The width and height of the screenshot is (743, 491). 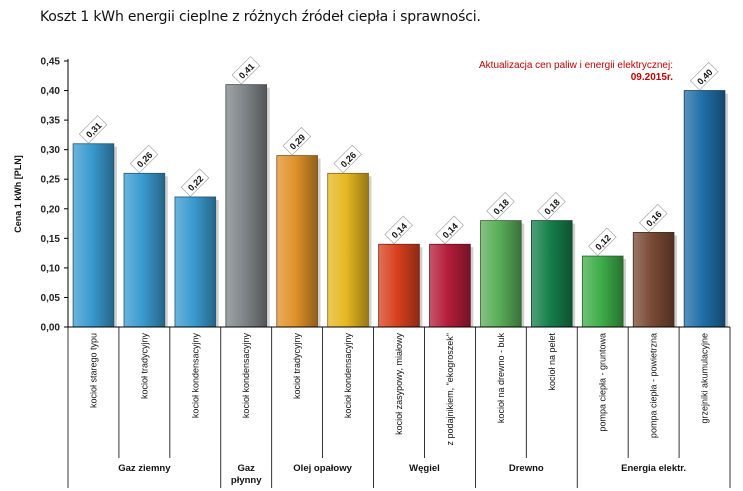 What do you see at coordinates (450, 389) in the screenshot?
I see `category-label: z podajnikiem, "ekogroszek"` at bounding box center [450, 389].